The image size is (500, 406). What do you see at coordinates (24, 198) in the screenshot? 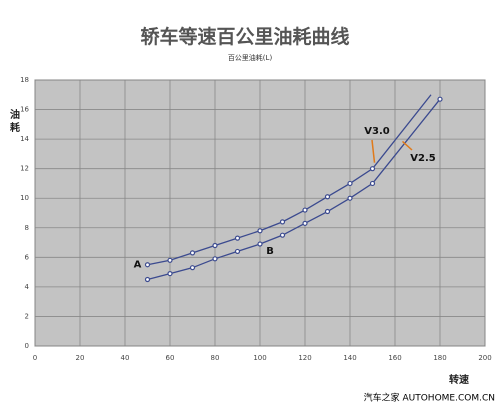
I see `y-tick-label: 10` at bounding box center [24, 198].